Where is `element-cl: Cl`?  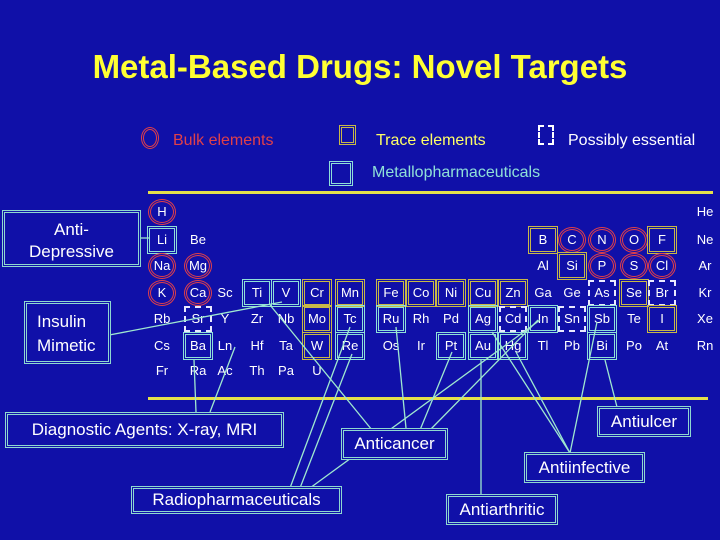
element-cl: Cl is located at coordinates (662, 266).